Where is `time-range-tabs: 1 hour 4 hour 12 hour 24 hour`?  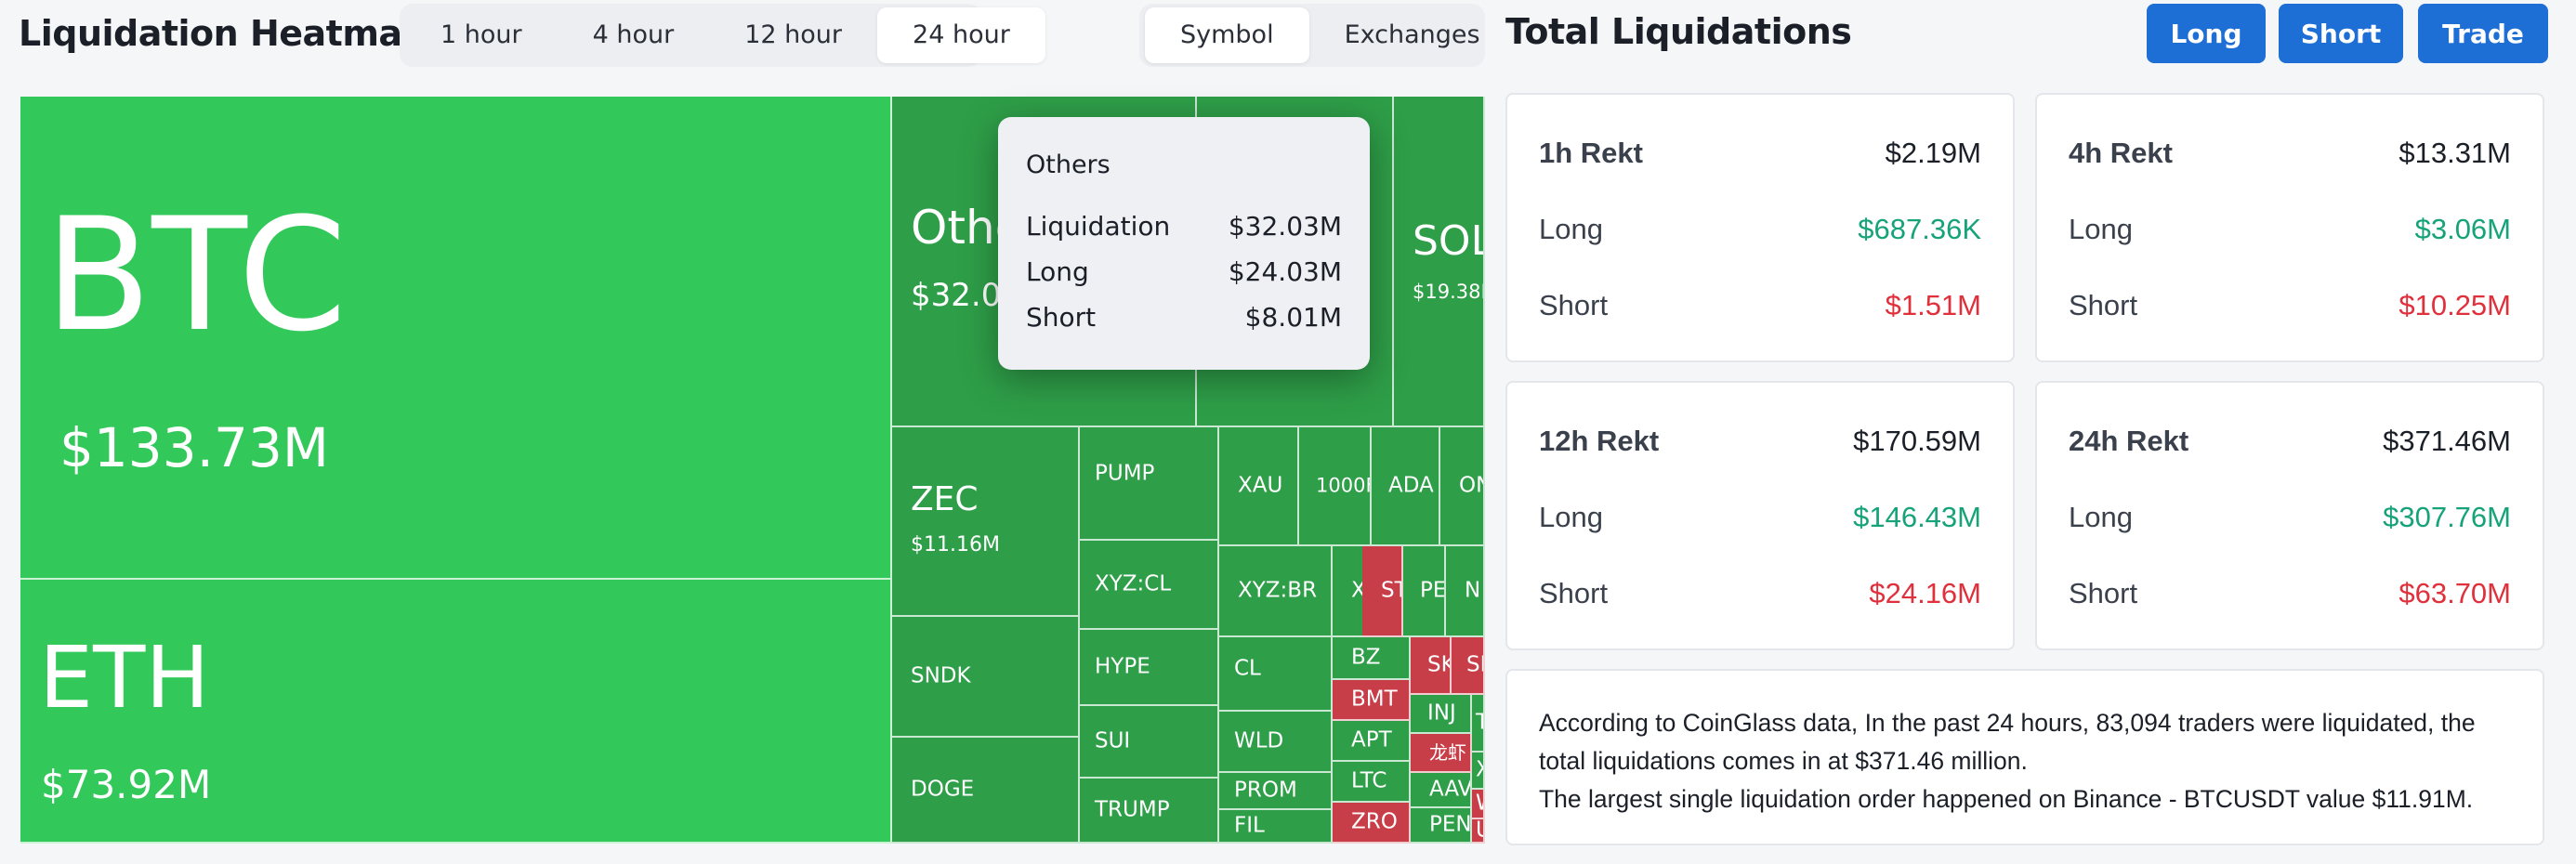 time-range-tabs: 1 hour 4 hour 12 hour 24 hour is located at coordinates (722, 35).